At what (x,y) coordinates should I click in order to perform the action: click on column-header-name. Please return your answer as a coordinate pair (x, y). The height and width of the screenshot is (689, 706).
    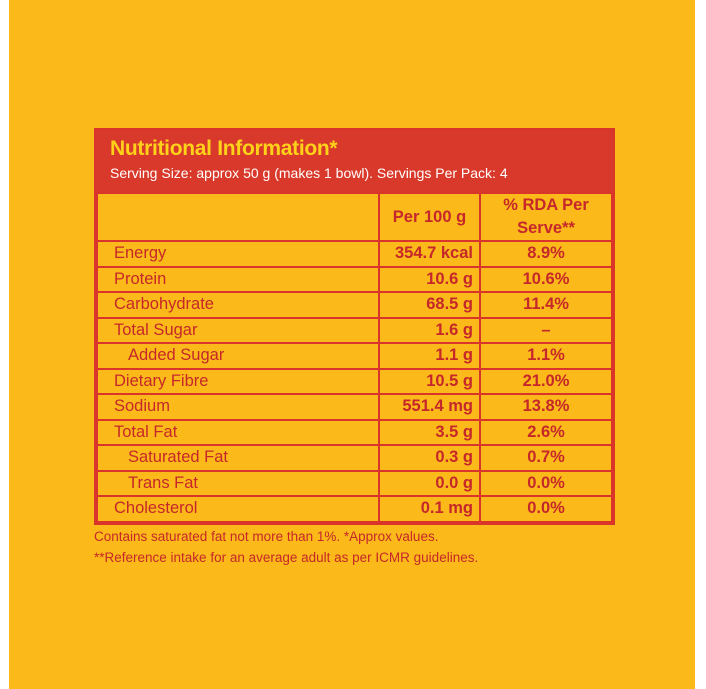
    Looking at the image, I should click on (238, 217).